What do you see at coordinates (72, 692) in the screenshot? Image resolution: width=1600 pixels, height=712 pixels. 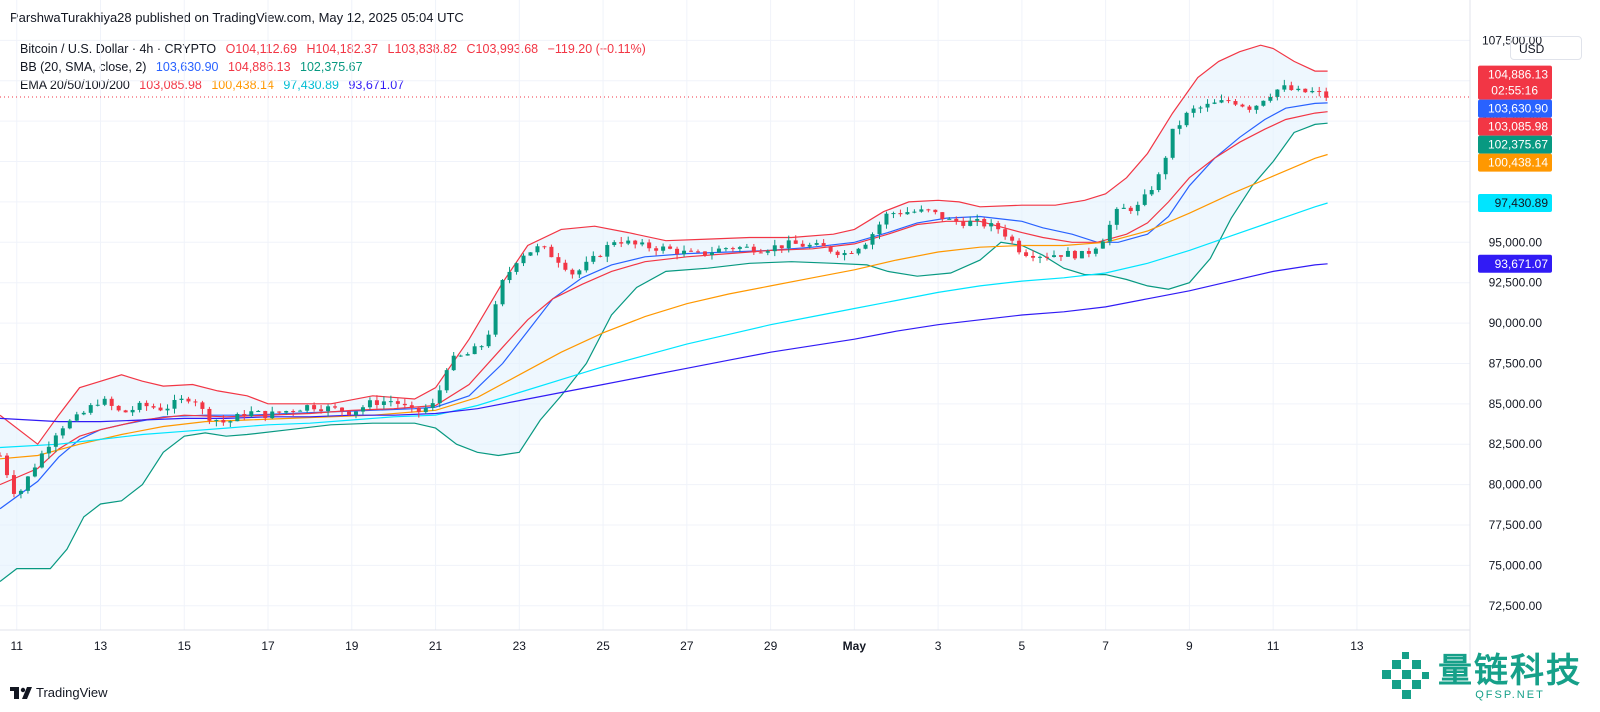 I see `tradingview-label: TradingView` at bounding box center [72, 692].